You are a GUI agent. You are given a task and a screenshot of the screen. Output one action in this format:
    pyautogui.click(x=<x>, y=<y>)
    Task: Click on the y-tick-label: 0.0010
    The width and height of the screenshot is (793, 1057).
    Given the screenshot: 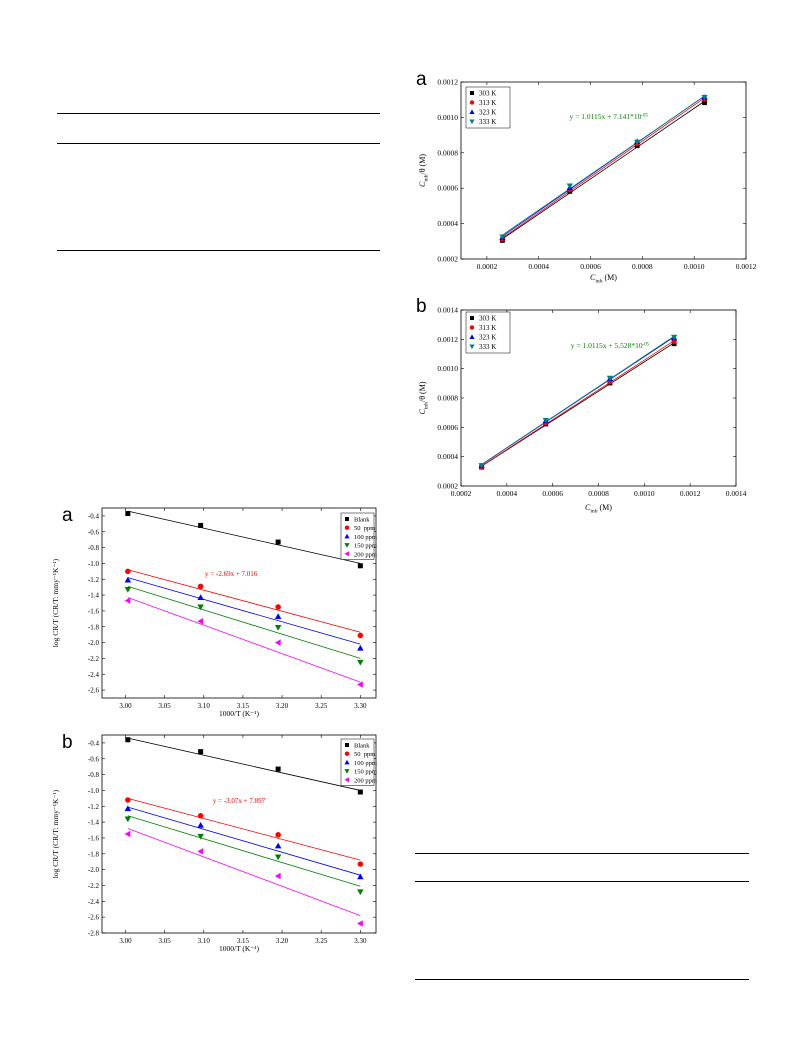 What is the action you would take?
    pyautogui.click(x=447, y=368)
    